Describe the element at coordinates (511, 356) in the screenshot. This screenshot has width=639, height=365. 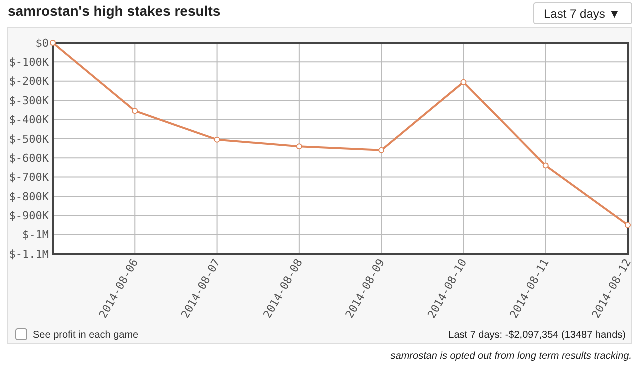
I see `text: samrostan is opted out from long term results tracking.` at that location.